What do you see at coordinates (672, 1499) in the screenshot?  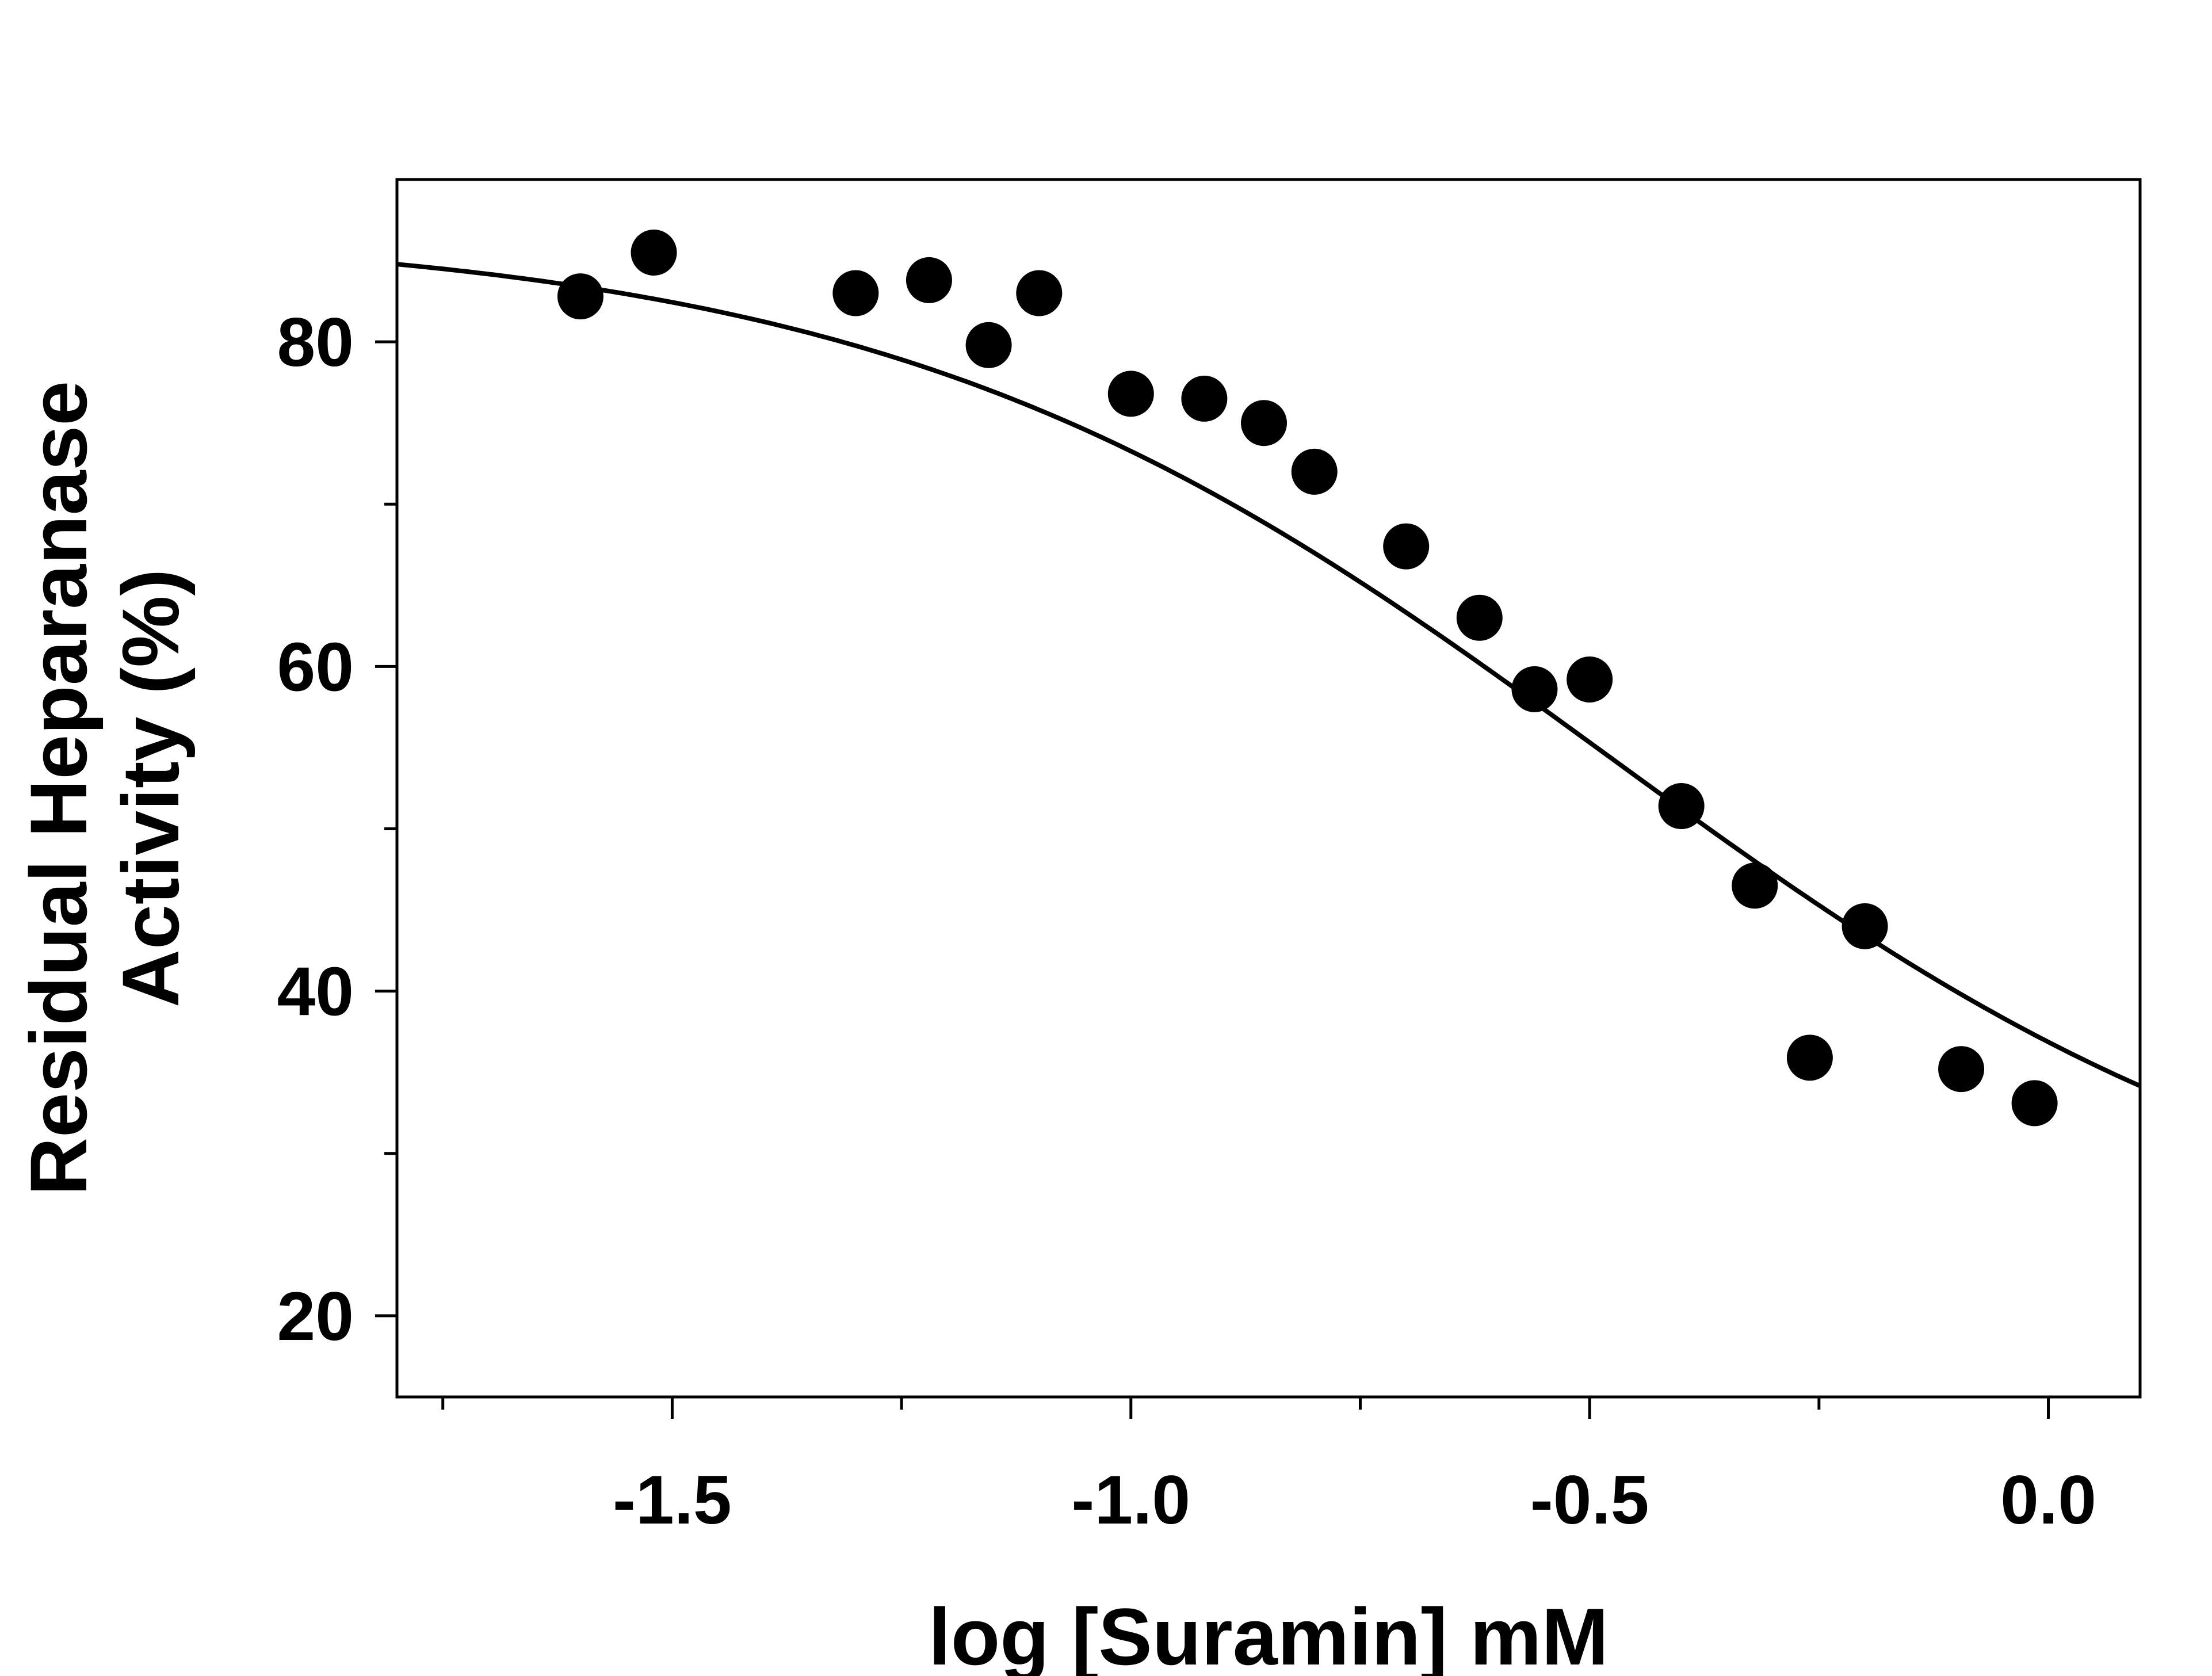 I see `x-tick-label: -1.5` at bounding box center [672, 1499].